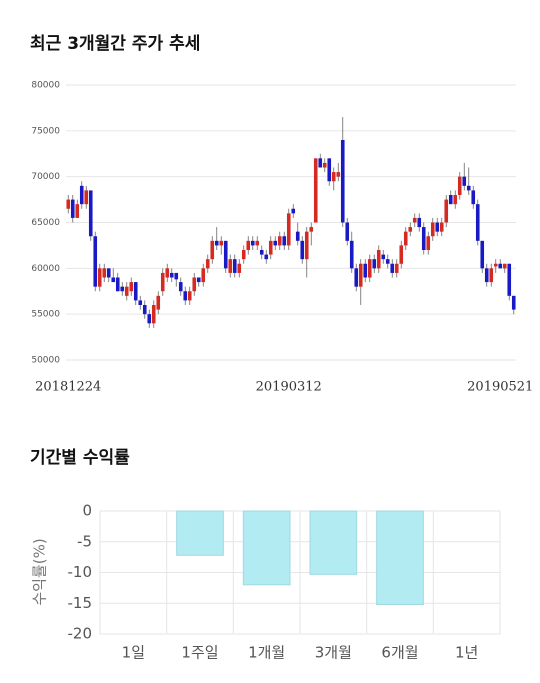  I want to click on y-tick-label: 55000, so click(45, 315).